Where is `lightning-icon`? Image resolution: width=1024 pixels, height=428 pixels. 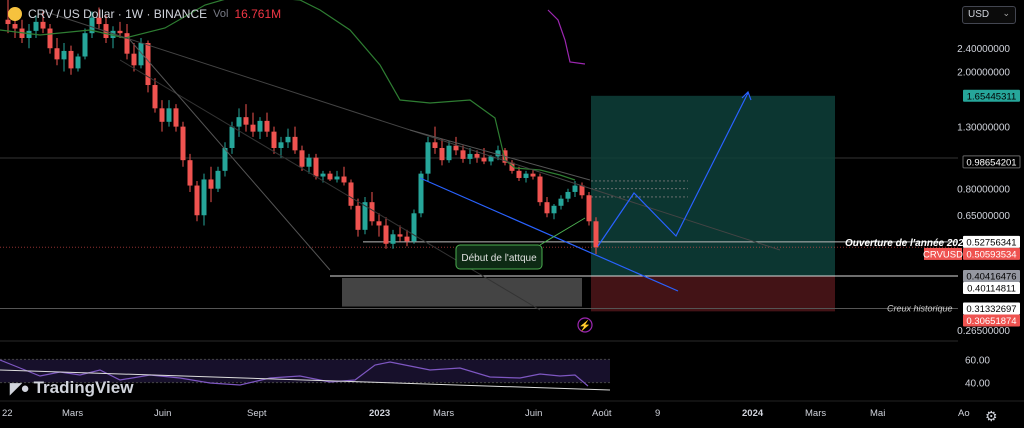 lightning-icon is located at coordinates (585, 325).